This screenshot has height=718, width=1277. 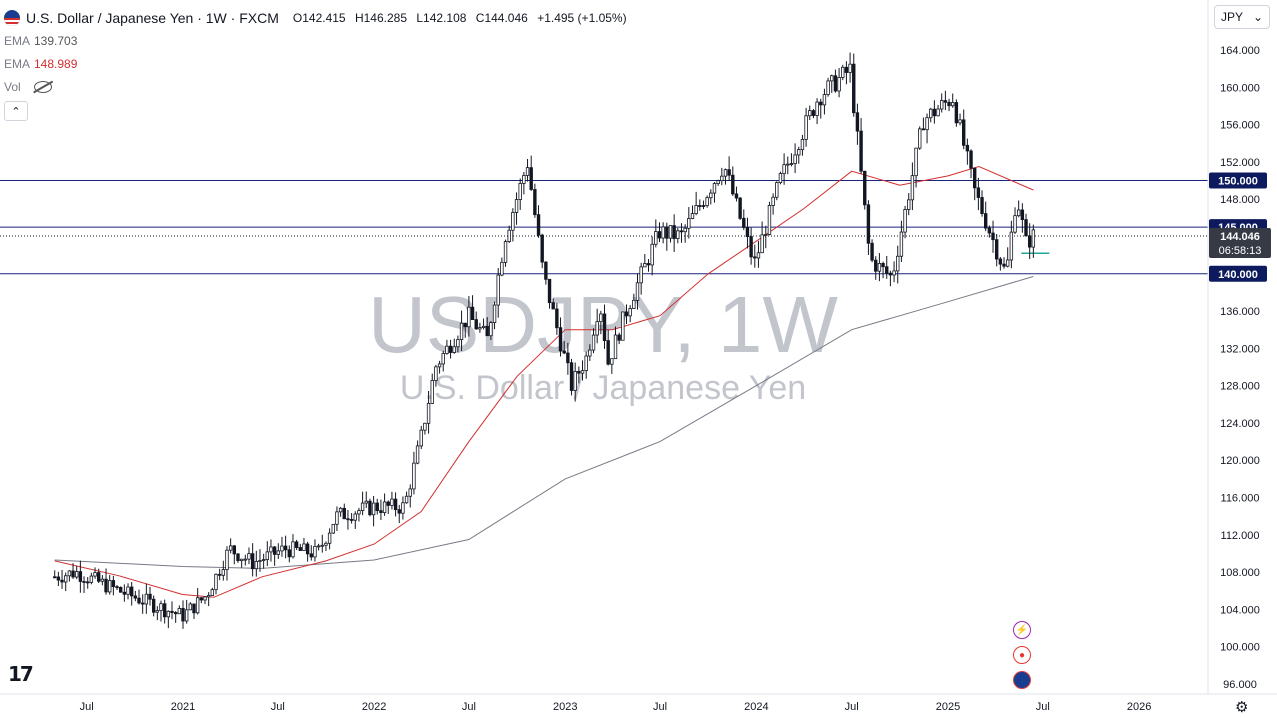 I want to click on level-label-bg, so click(x=1238, y=273).